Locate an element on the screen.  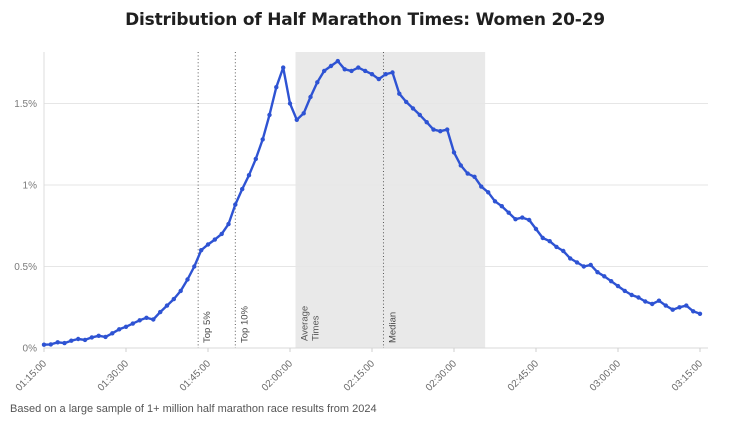
x-tick-label: 01:30:00 is located at coordinates (114, 376).